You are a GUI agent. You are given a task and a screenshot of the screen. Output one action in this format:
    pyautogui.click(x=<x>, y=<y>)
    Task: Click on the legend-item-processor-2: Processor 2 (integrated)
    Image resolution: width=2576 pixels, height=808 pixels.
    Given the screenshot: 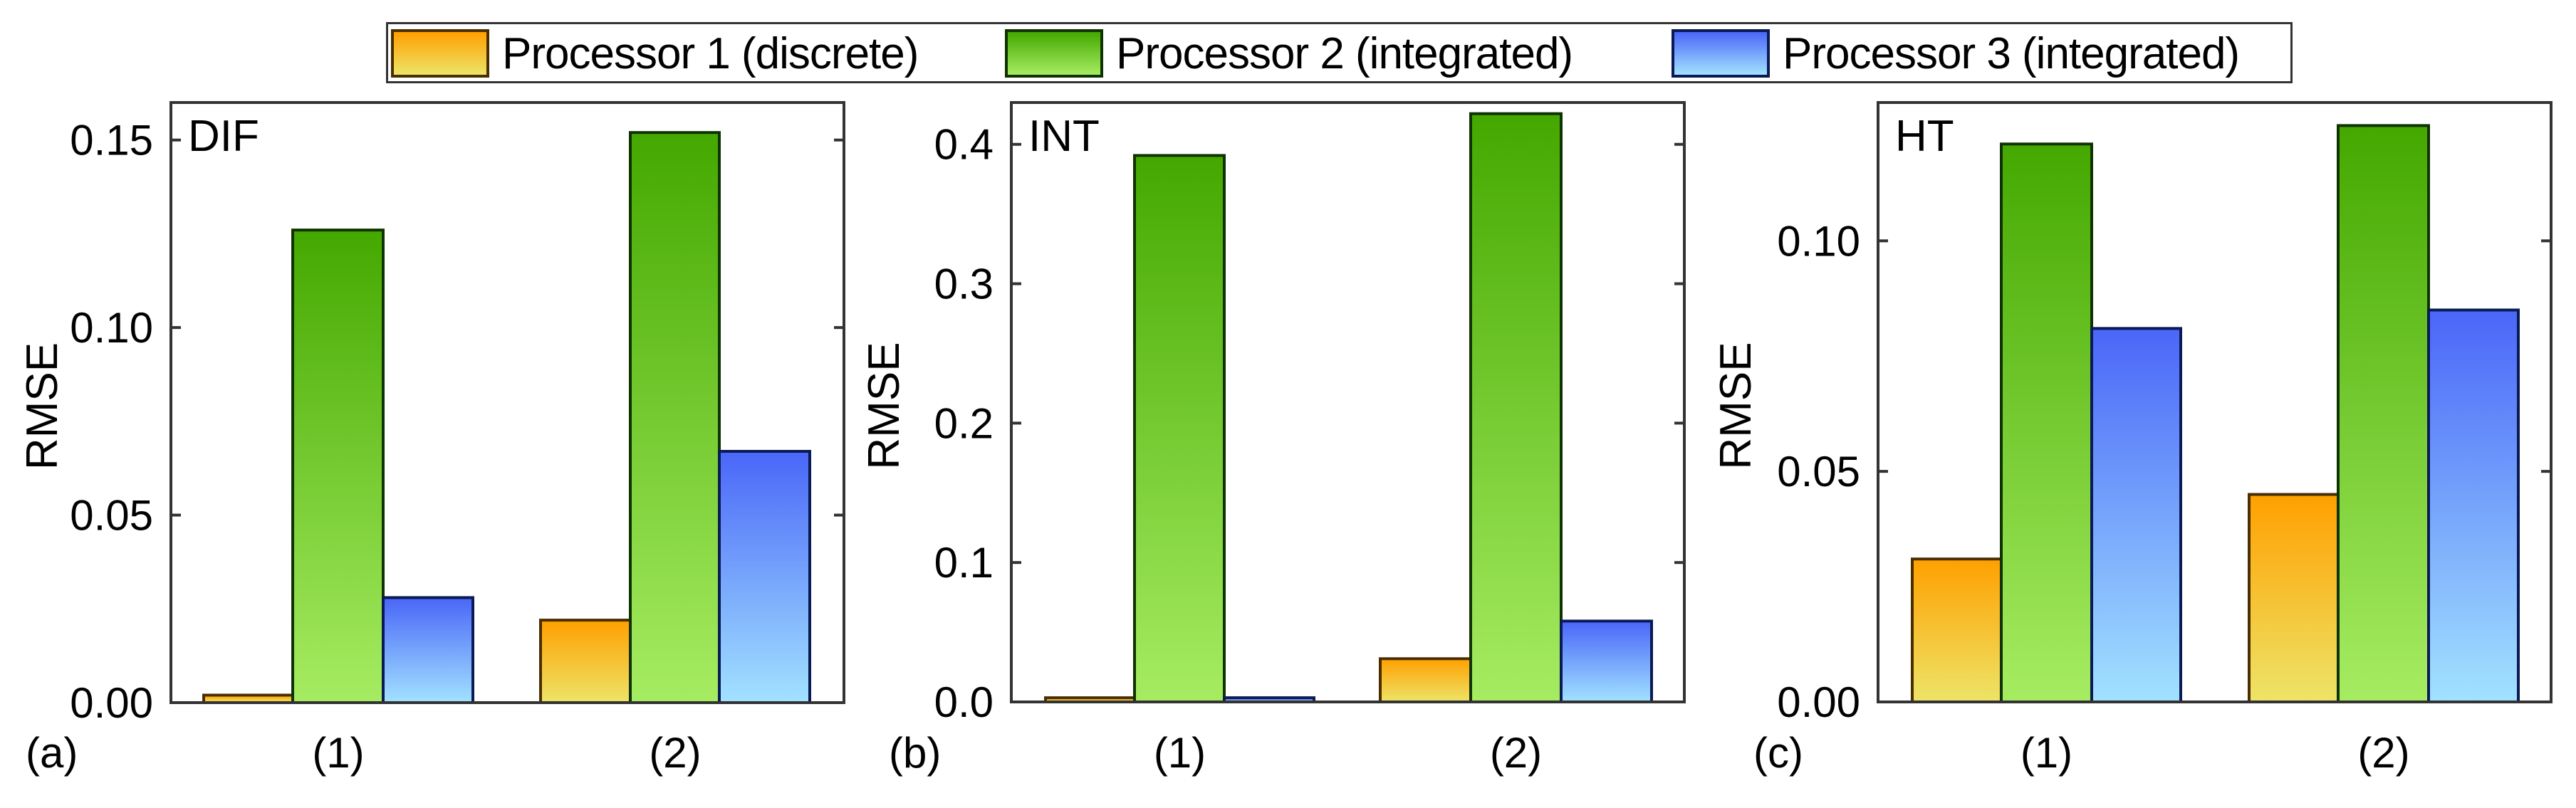 What is the action you would take?
    pyautogui.click(x=1289, y=53)
    